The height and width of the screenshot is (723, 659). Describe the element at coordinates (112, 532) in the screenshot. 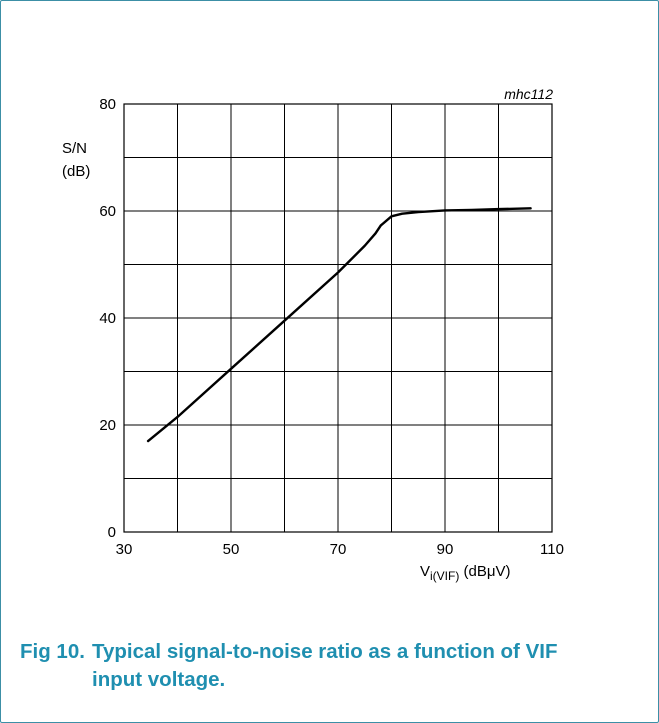

I see `y-tick-label: 0` at that location.